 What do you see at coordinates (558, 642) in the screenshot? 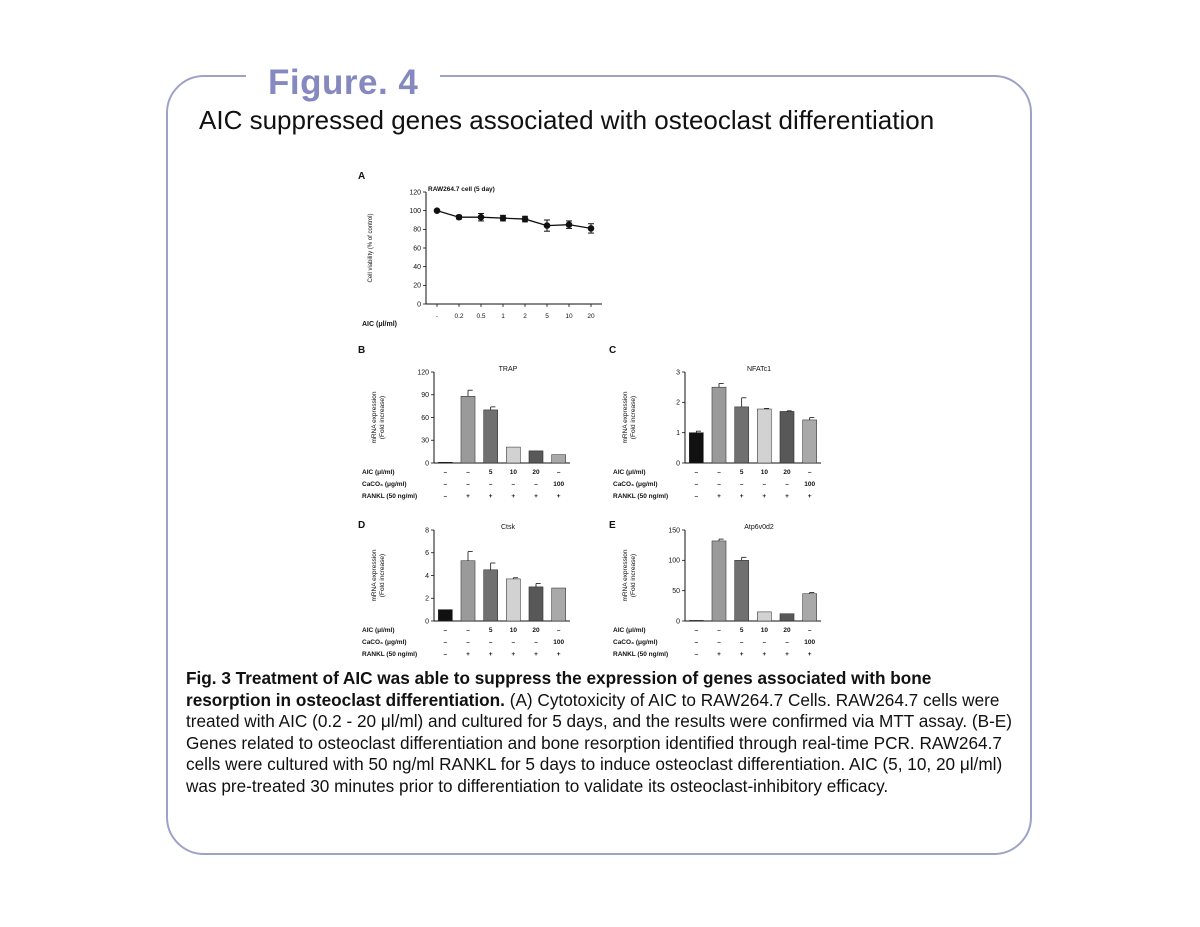
I see `chart-d-row-value: 100` at bounding box center [558, 642].